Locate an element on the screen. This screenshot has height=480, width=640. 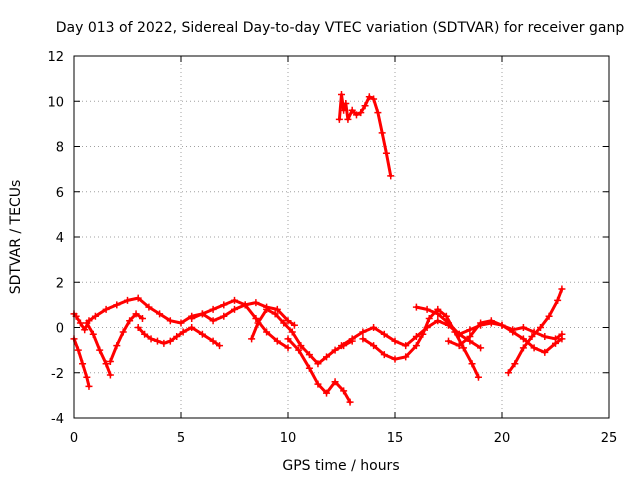
x-tick-label: 25 is located at coordinates (609, 438).